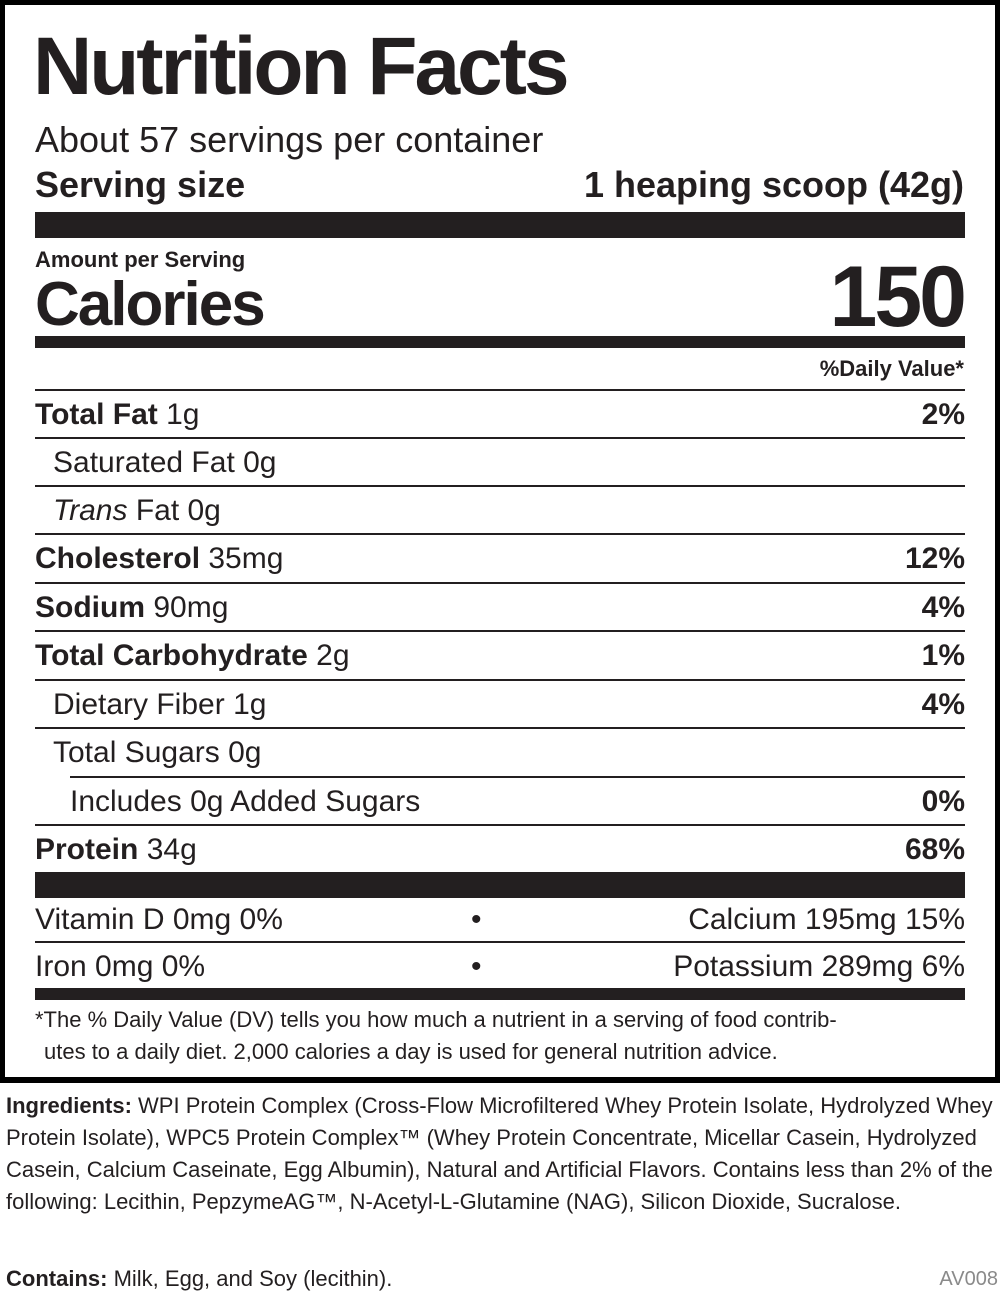 This screenshot has height=1306, width=1000. What do you see at coordinates (891, 368) in the screenshot?
I see `daily-value-header: %Daily Value*` at bounding box center [891, 368].